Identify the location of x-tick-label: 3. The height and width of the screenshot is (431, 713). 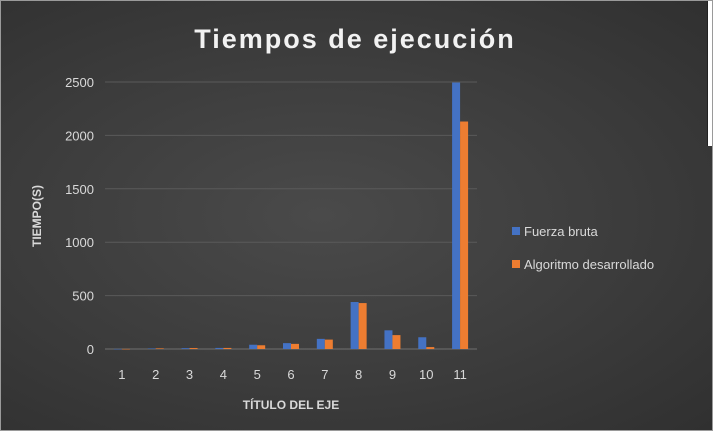
(189, 374).